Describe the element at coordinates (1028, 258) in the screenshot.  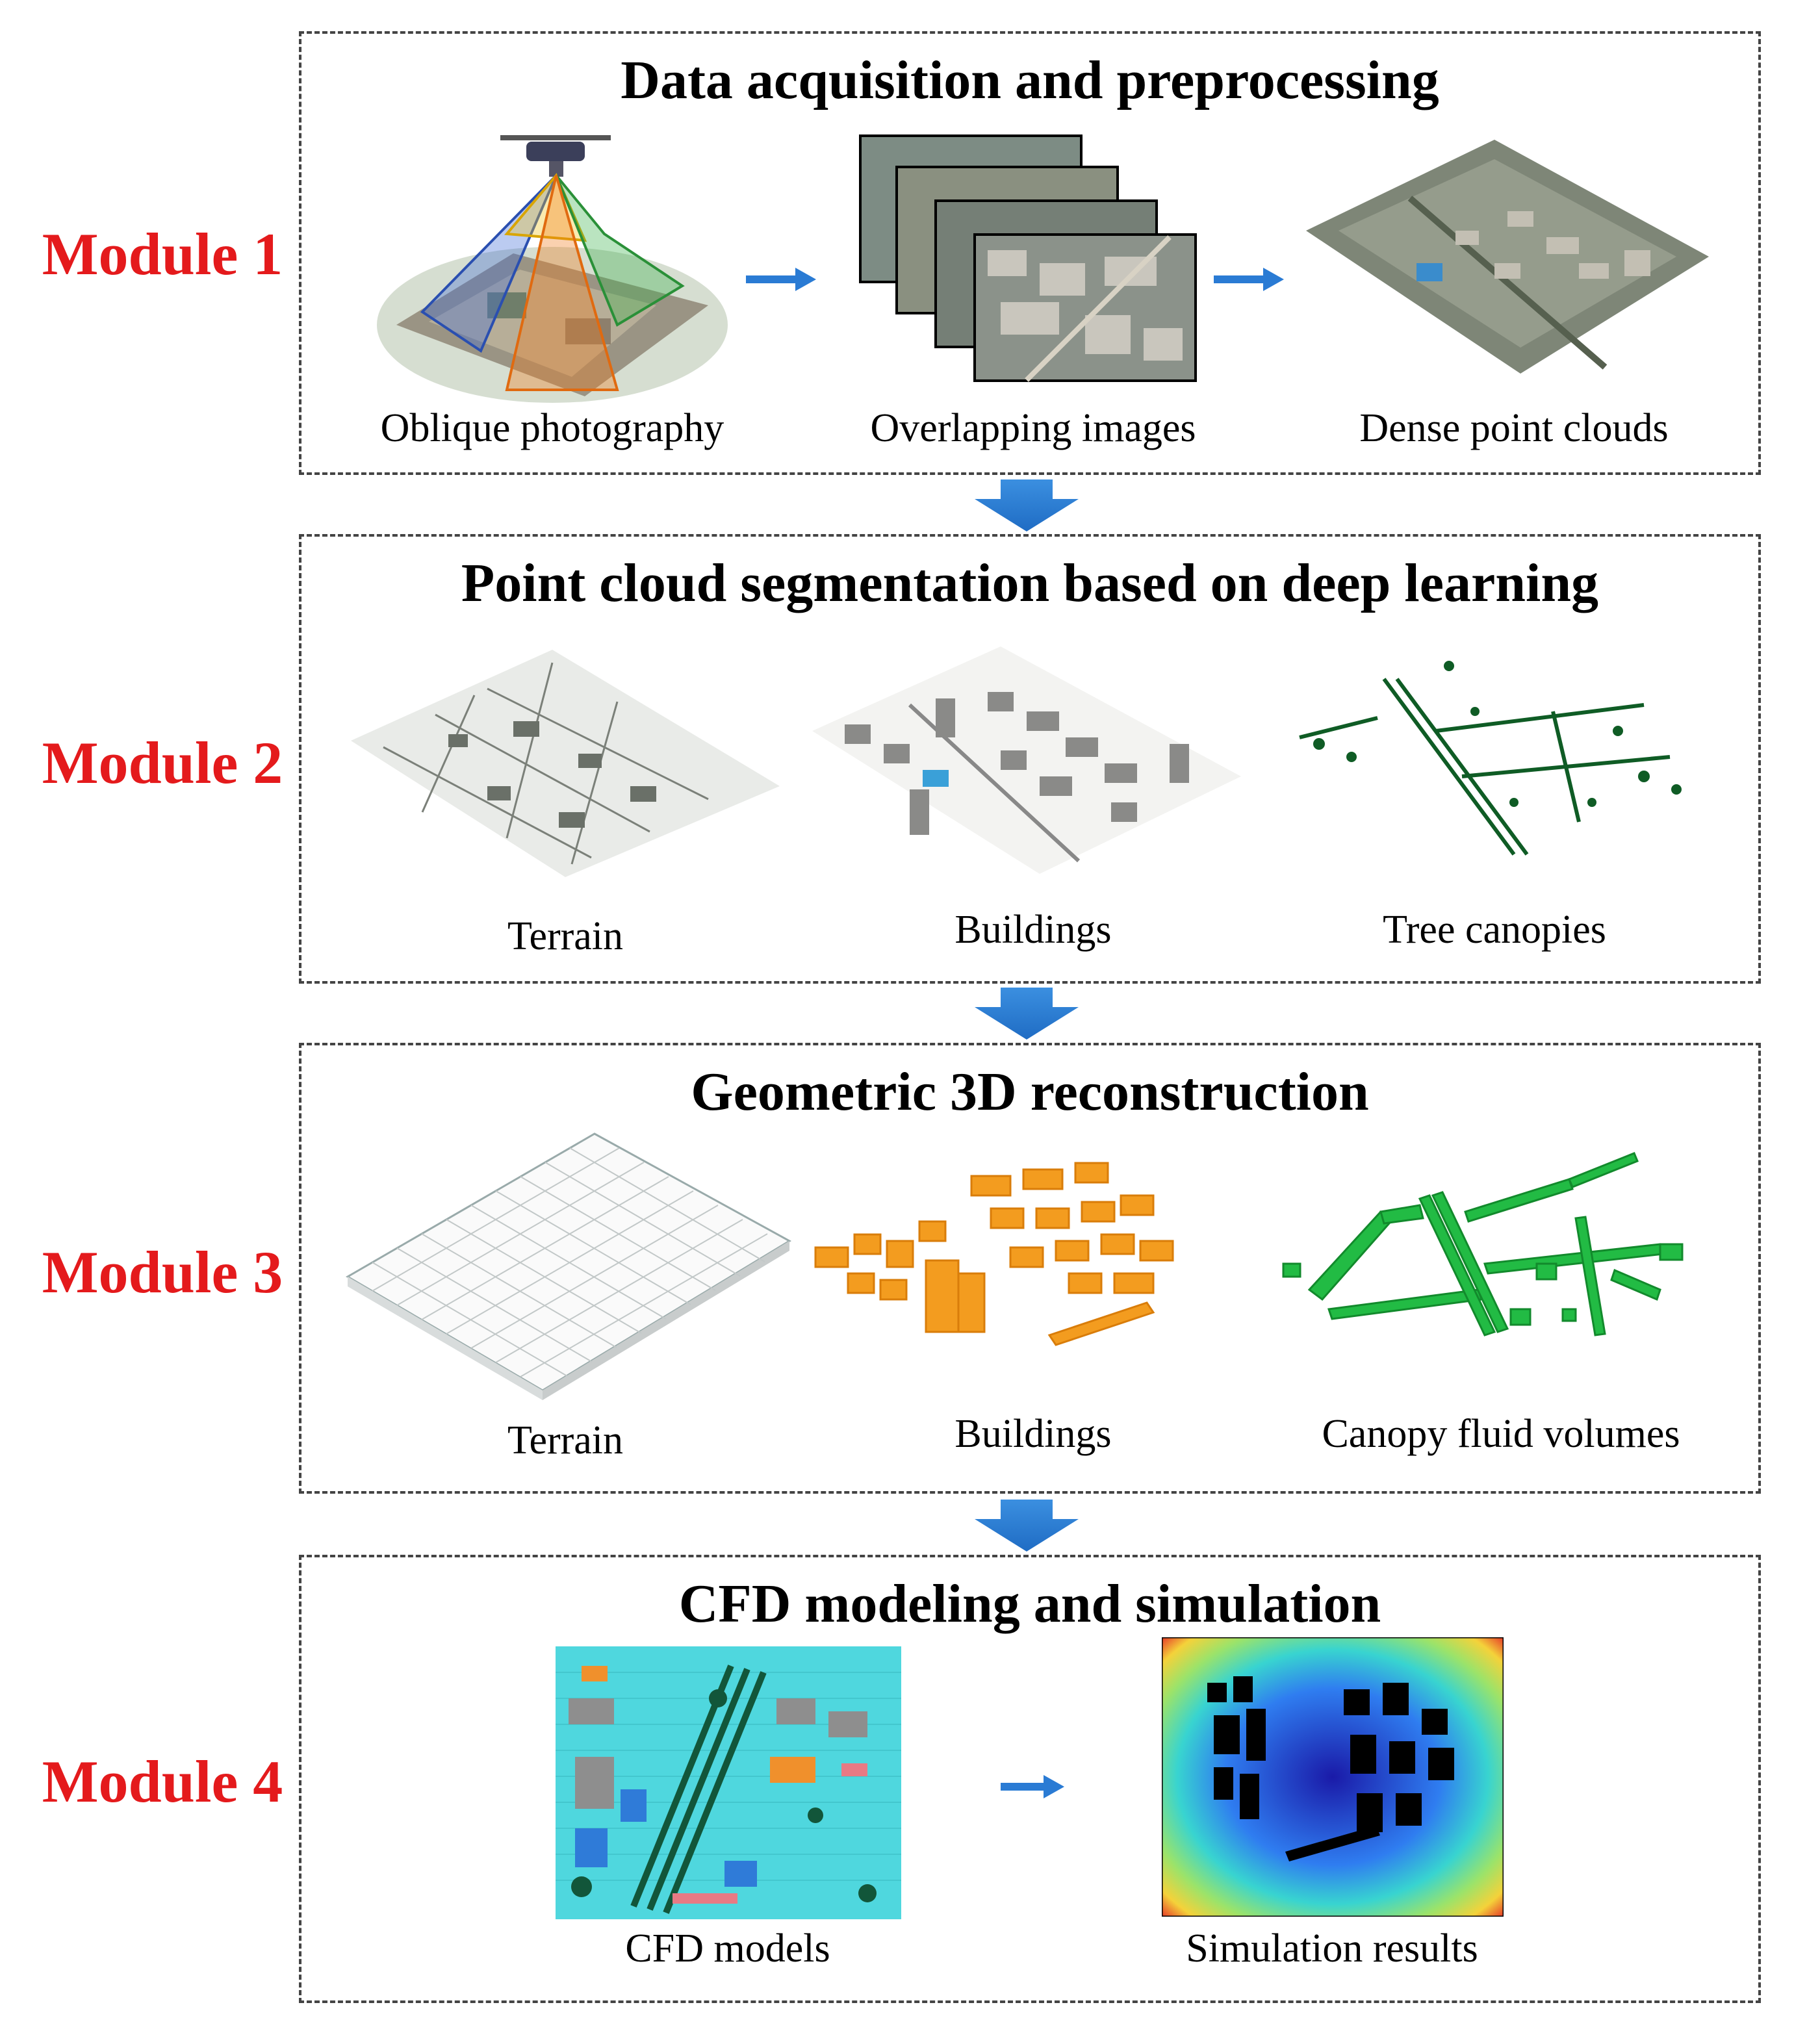
I see `aerial-image-stack-icon` at that location.